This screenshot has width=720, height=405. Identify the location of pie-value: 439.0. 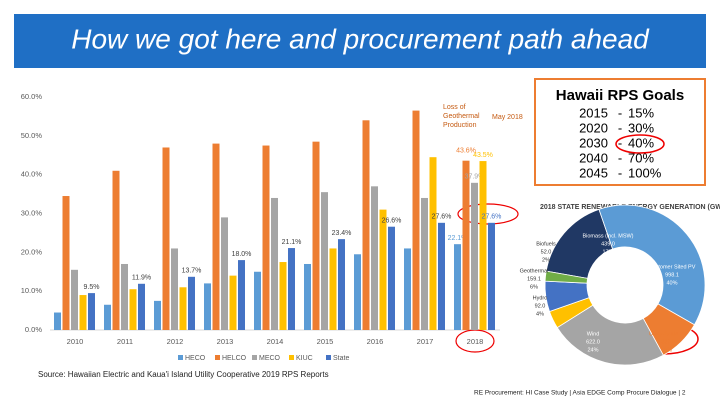
(608, 244).